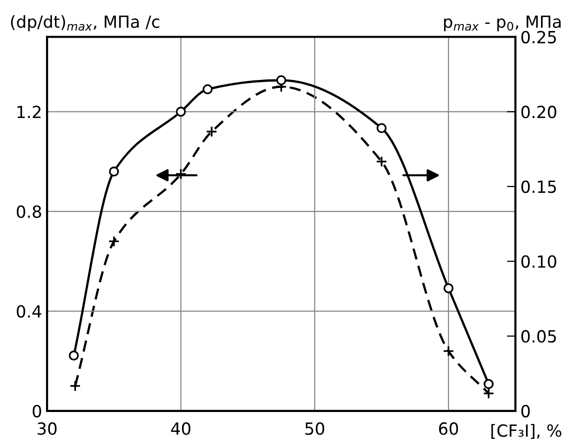  Describe the element at coordinates (538, 37) in the screenshot. I see `y2-tick-label: 0.25` at that location.